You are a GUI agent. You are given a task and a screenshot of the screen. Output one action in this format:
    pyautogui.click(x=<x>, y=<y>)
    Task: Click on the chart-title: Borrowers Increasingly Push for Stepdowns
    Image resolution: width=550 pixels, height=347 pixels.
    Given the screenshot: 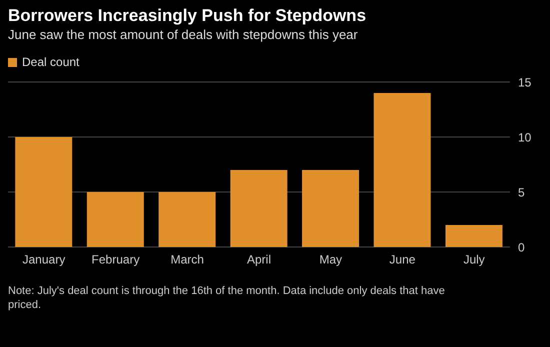 What is the action you would take?
    pyautogui.click(x=188, y=16)
    